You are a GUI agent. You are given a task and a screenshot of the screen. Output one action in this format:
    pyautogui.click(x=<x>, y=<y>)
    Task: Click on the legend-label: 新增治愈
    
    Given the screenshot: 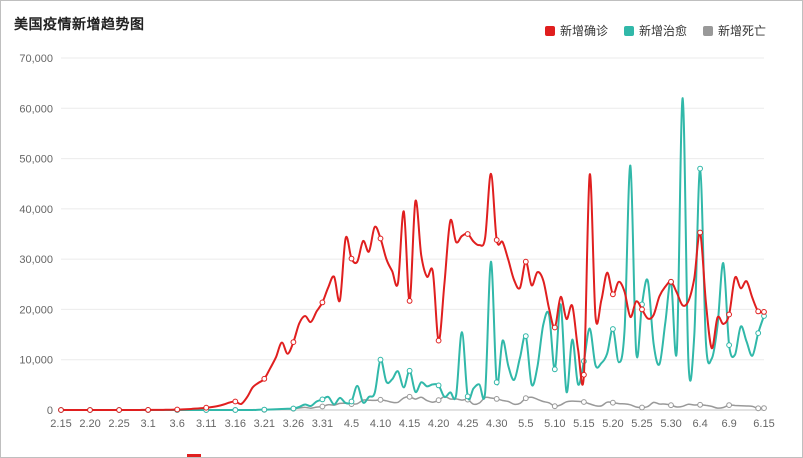 What is the action you would take?
    pyautogui.click(x=662, y=31)
    